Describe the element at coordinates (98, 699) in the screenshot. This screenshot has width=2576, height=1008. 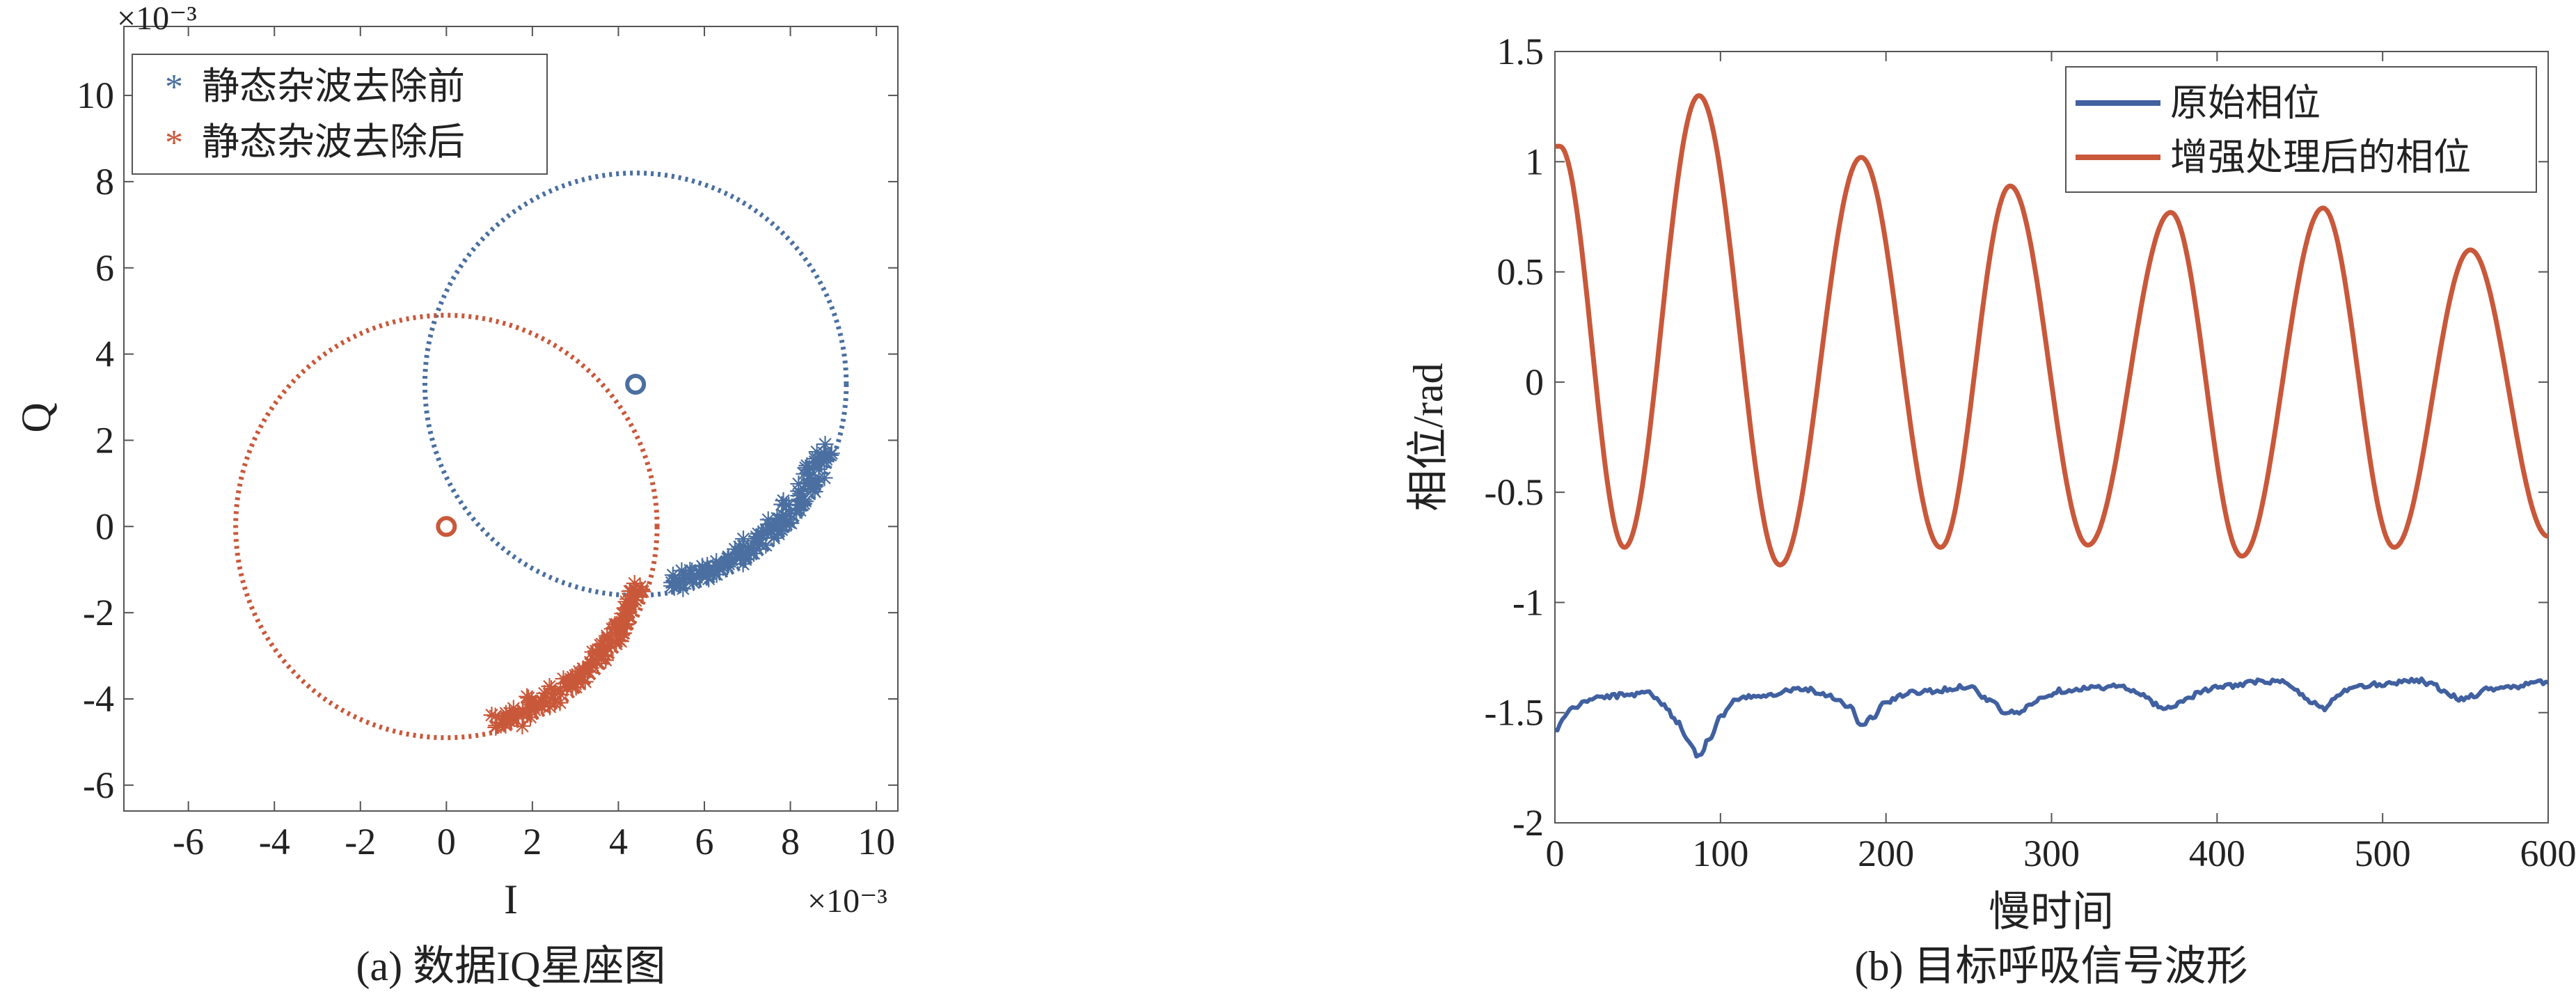
I see `iq-y-tick-label: -4` at that location.